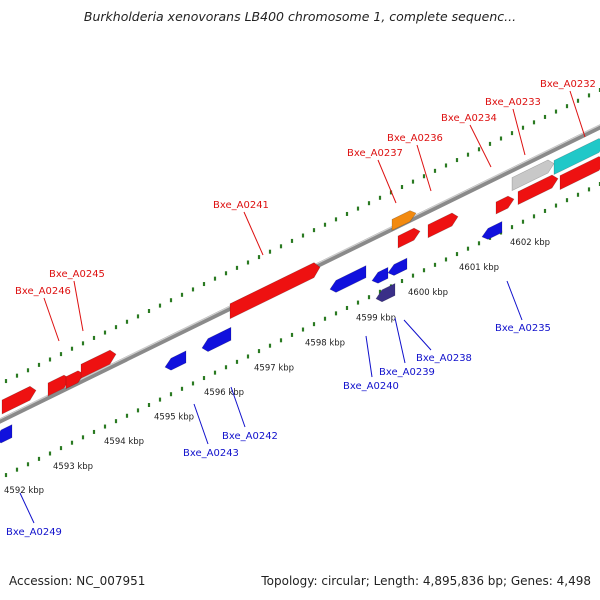 The image size is (600, 600). I want to click on label-bxe-a0235: Bxe_A0235, so click(523, 328).